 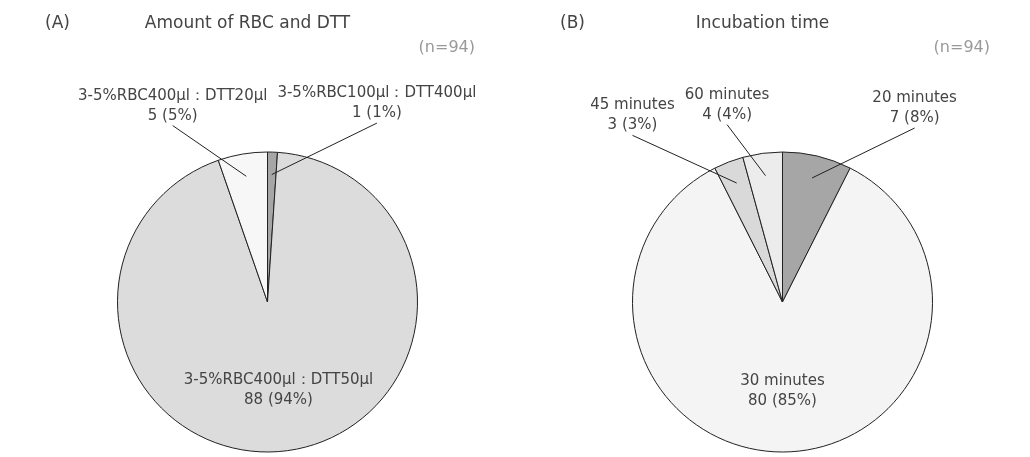 I want to click on data-label: 80 (85%), so click(x=782, y=399).